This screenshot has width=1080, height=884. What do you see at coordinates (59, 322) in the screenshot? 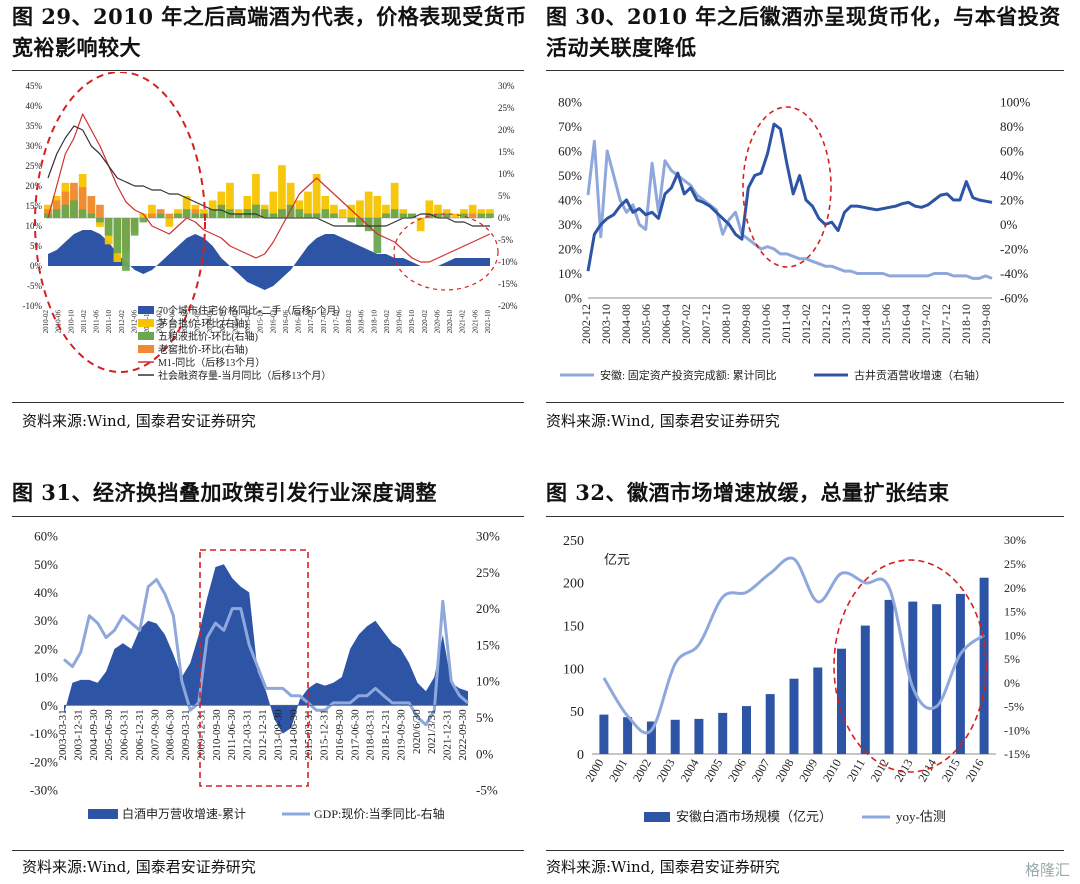
I see `fig29-x-tick-label: 2010-06` at bounding box center [59, 322].